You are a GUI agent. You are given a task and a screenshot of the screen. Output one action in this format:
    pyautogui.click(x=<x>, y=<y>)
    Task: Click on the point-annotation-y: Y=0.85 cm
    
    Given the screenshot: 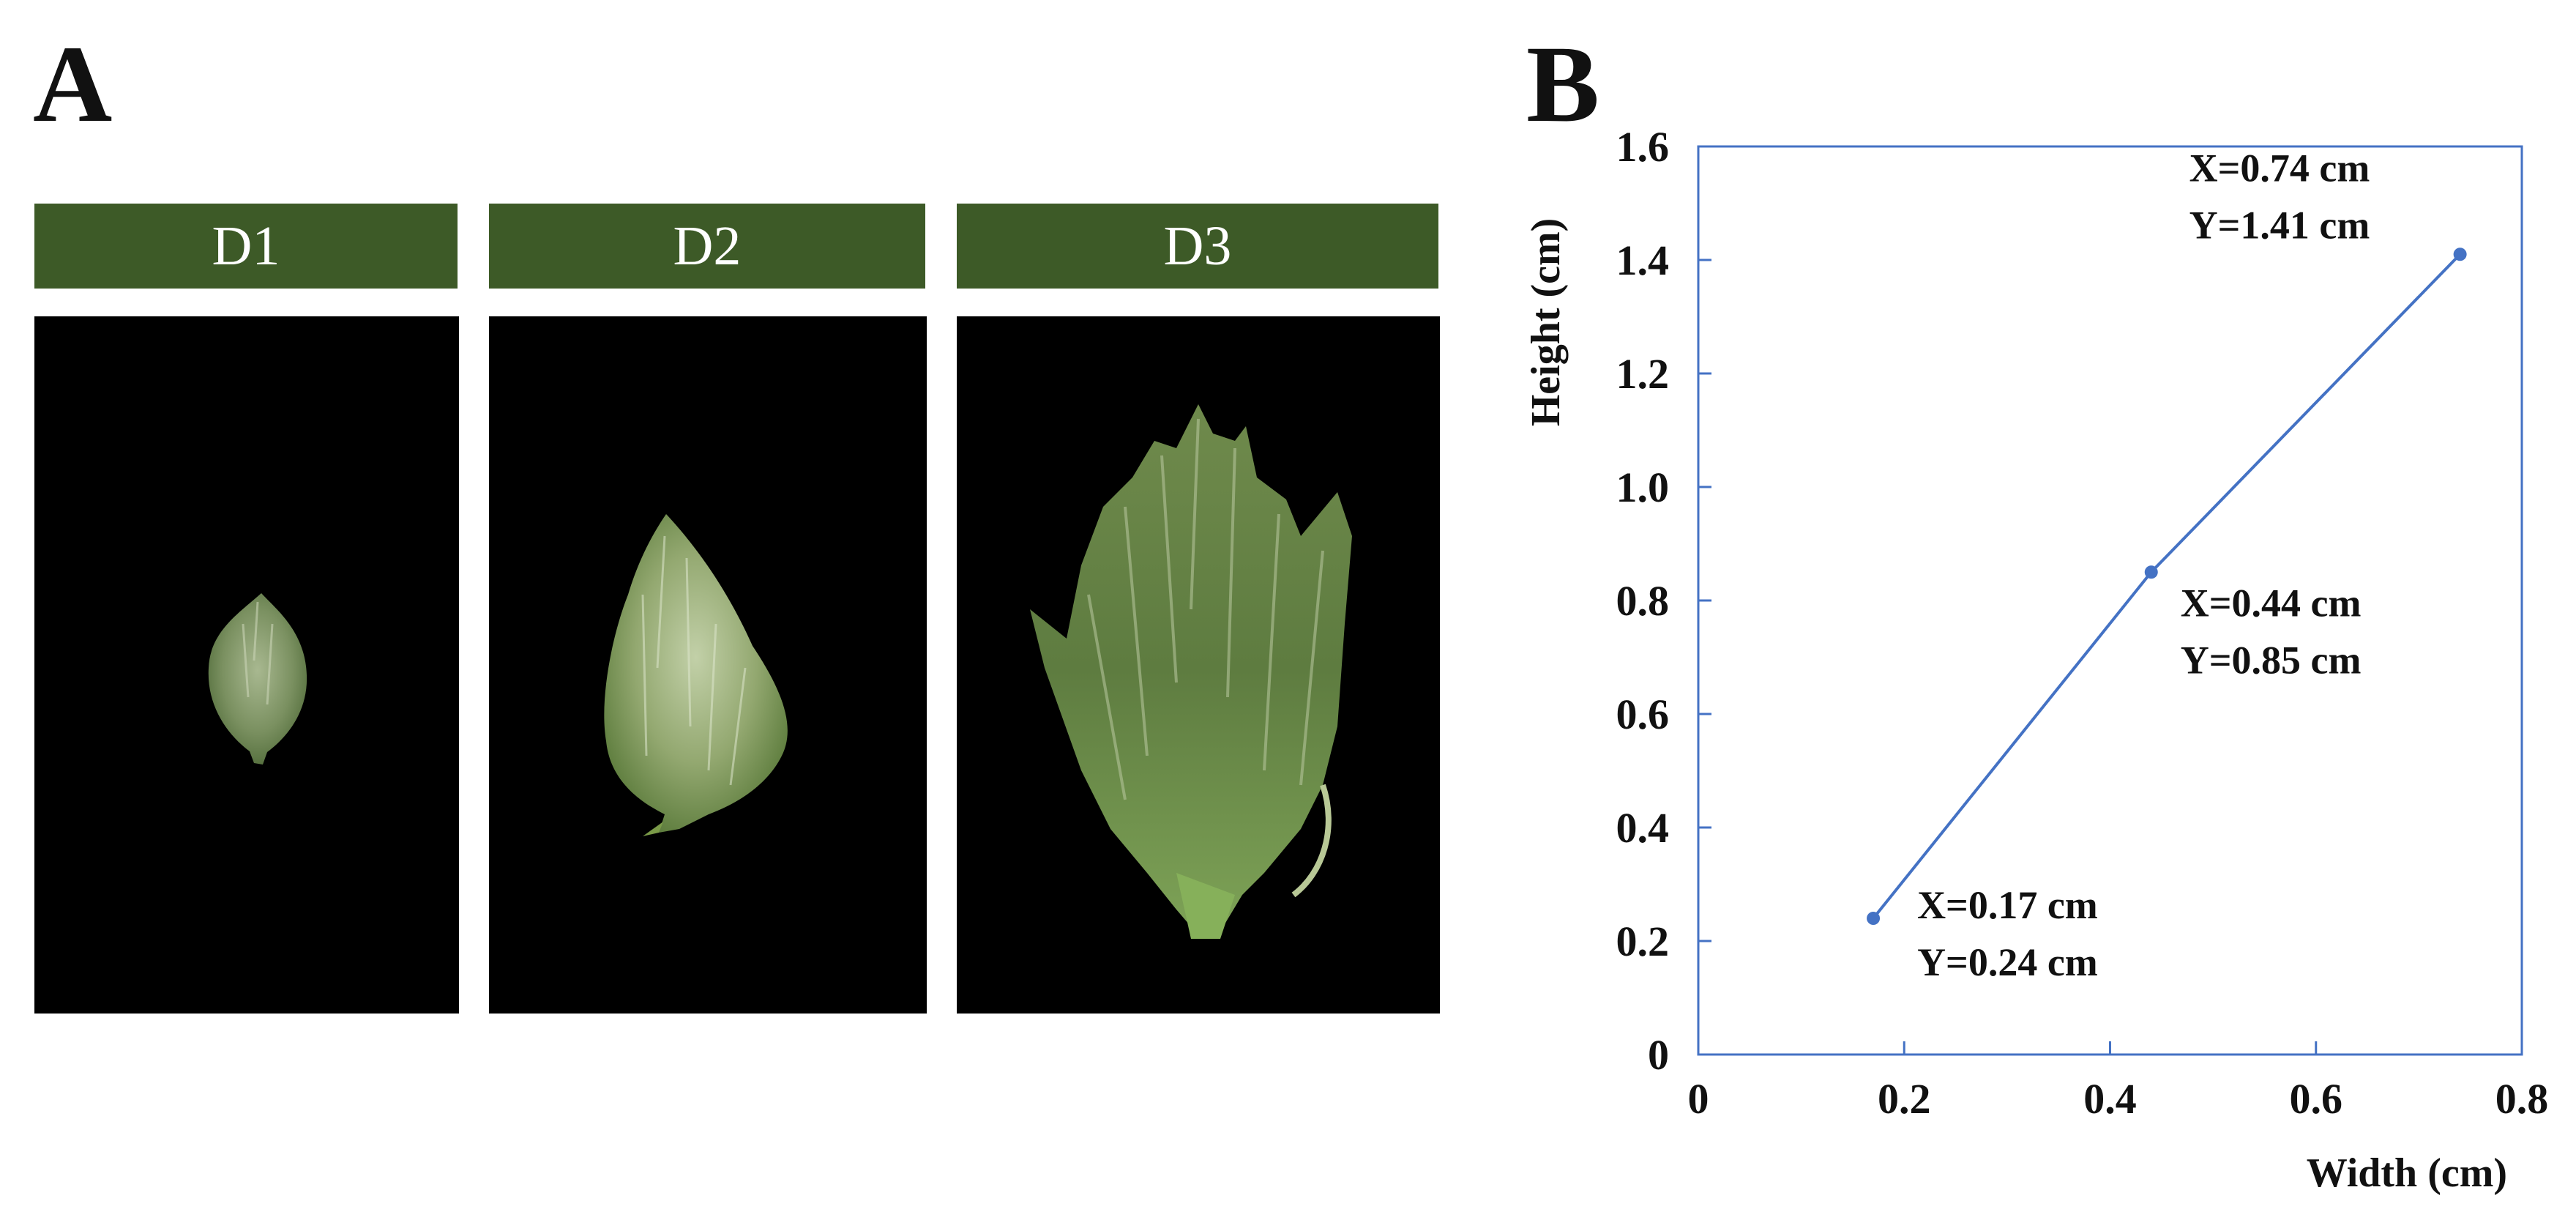 What is the action you would take?
    pyautogui.click(x=2271, y=660)
    